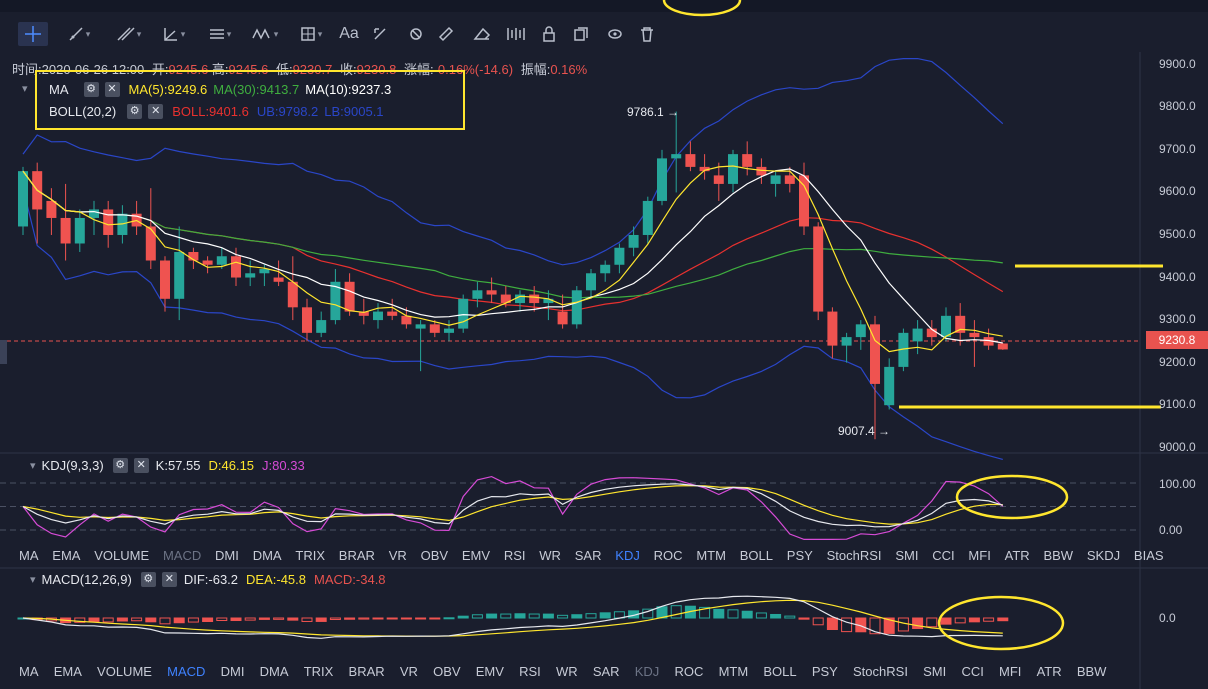  What do you see at coordinates (311, 34) in the screenshot?
I see `measure-box-icon: ▾` at bounding box center [311, 34].